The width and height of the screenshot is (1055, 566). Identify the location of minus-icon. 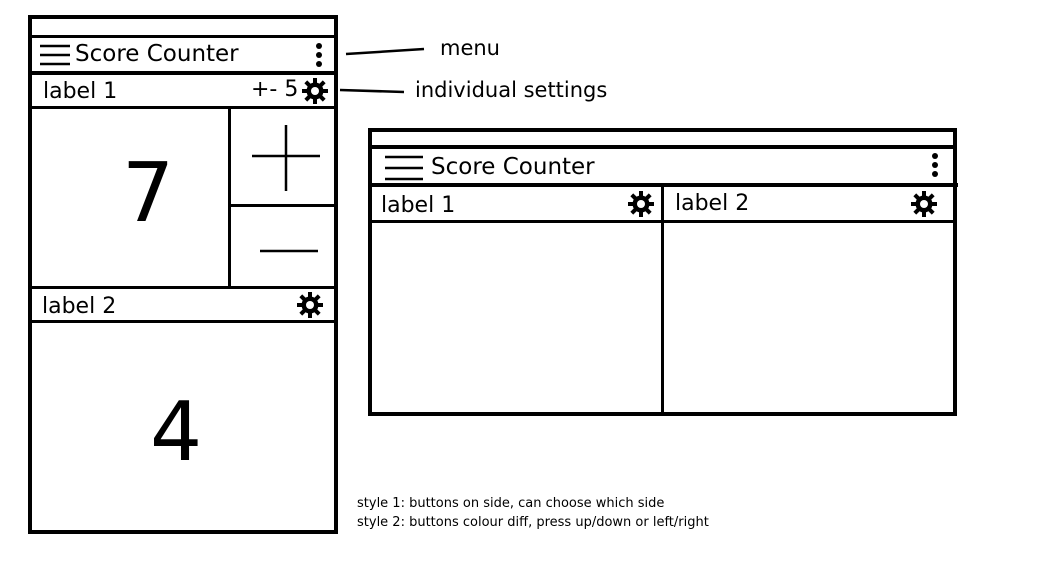
(289, 251).